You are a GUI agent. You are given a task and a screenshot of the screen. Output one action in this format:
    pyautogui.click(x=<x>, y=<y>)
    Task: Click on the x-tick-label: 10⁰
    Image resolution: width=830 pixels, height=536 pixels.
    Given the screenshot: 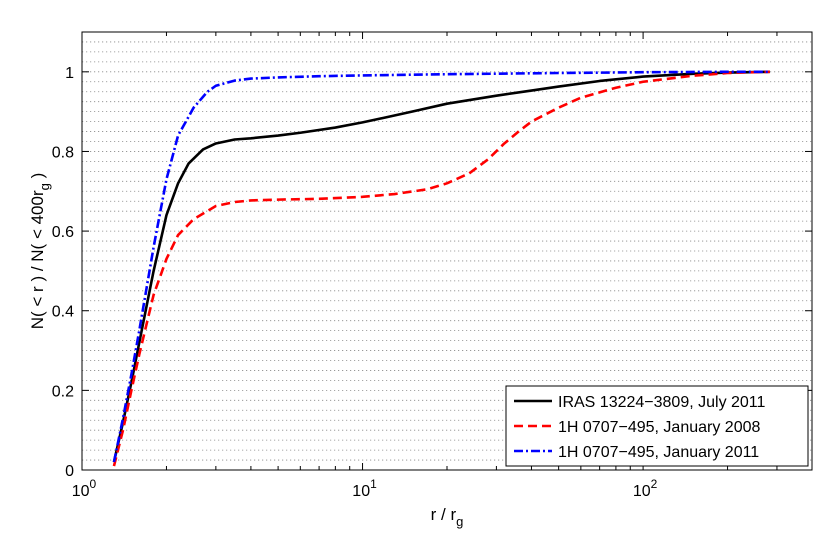 What is the action you would take?
    pyautogui.click(x=84, y=488)
    